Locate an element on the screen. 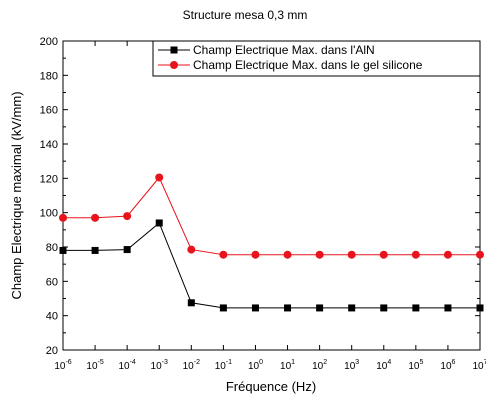 Image resolution: width=486 pixels, height=397 pixels. x-tick-label: 10⁻⁶ is located at coordinates (62, 365).